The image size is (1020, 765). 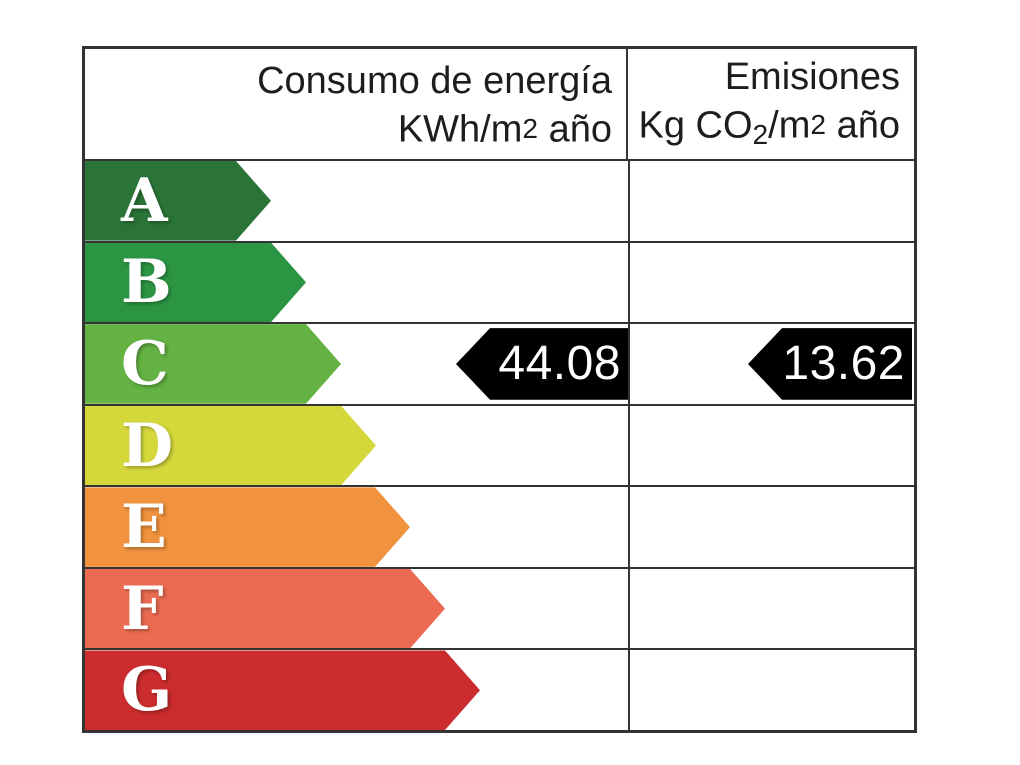 What do you see at coordinates (504, 129) in the screenshot?
I see `consumption-header-line2: KWh/m2 año` at bounding box center [504, 129].